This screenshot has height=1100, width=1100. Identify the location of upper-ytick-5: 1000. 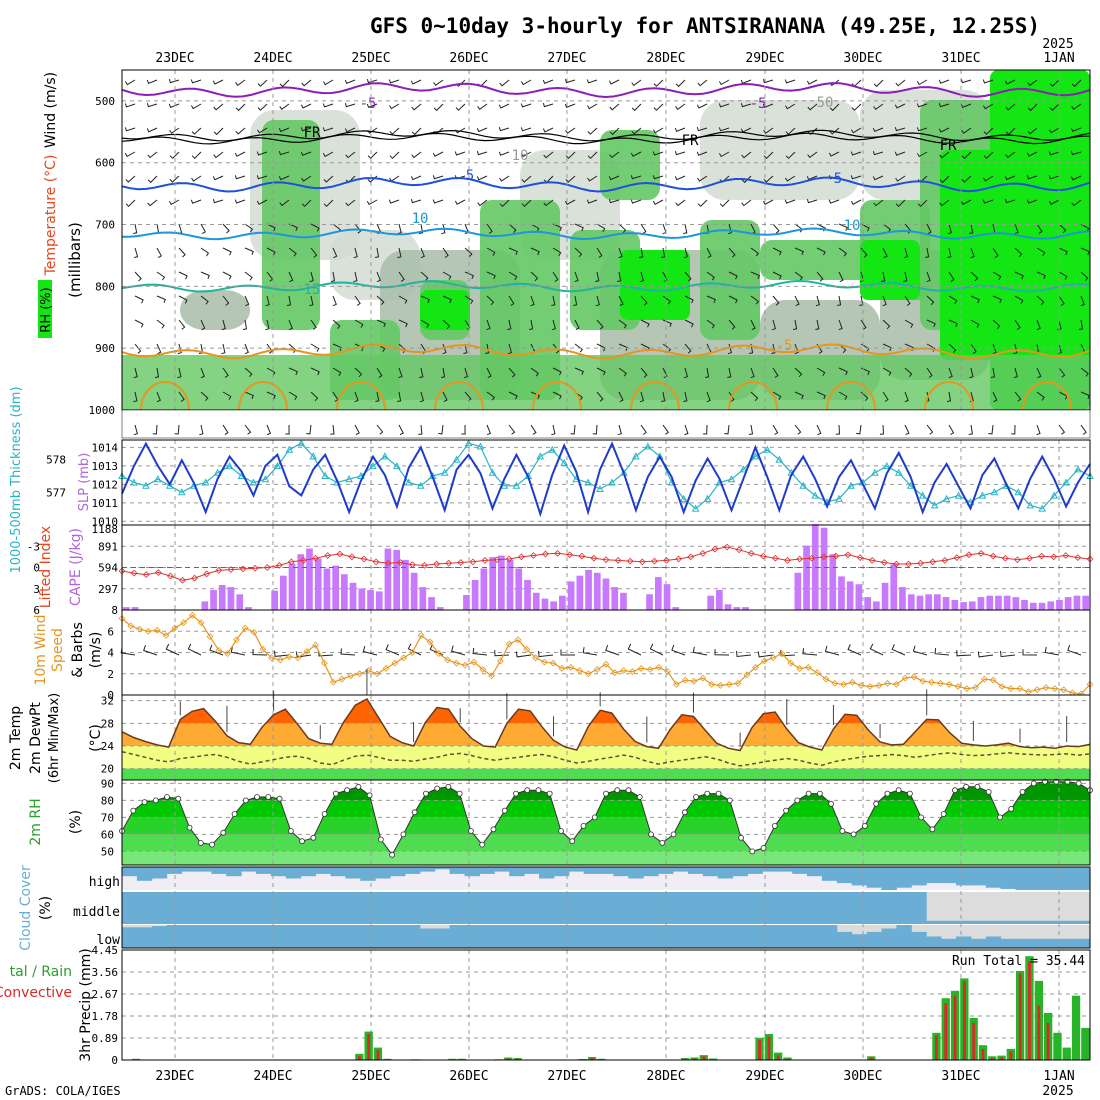
(102, 410).